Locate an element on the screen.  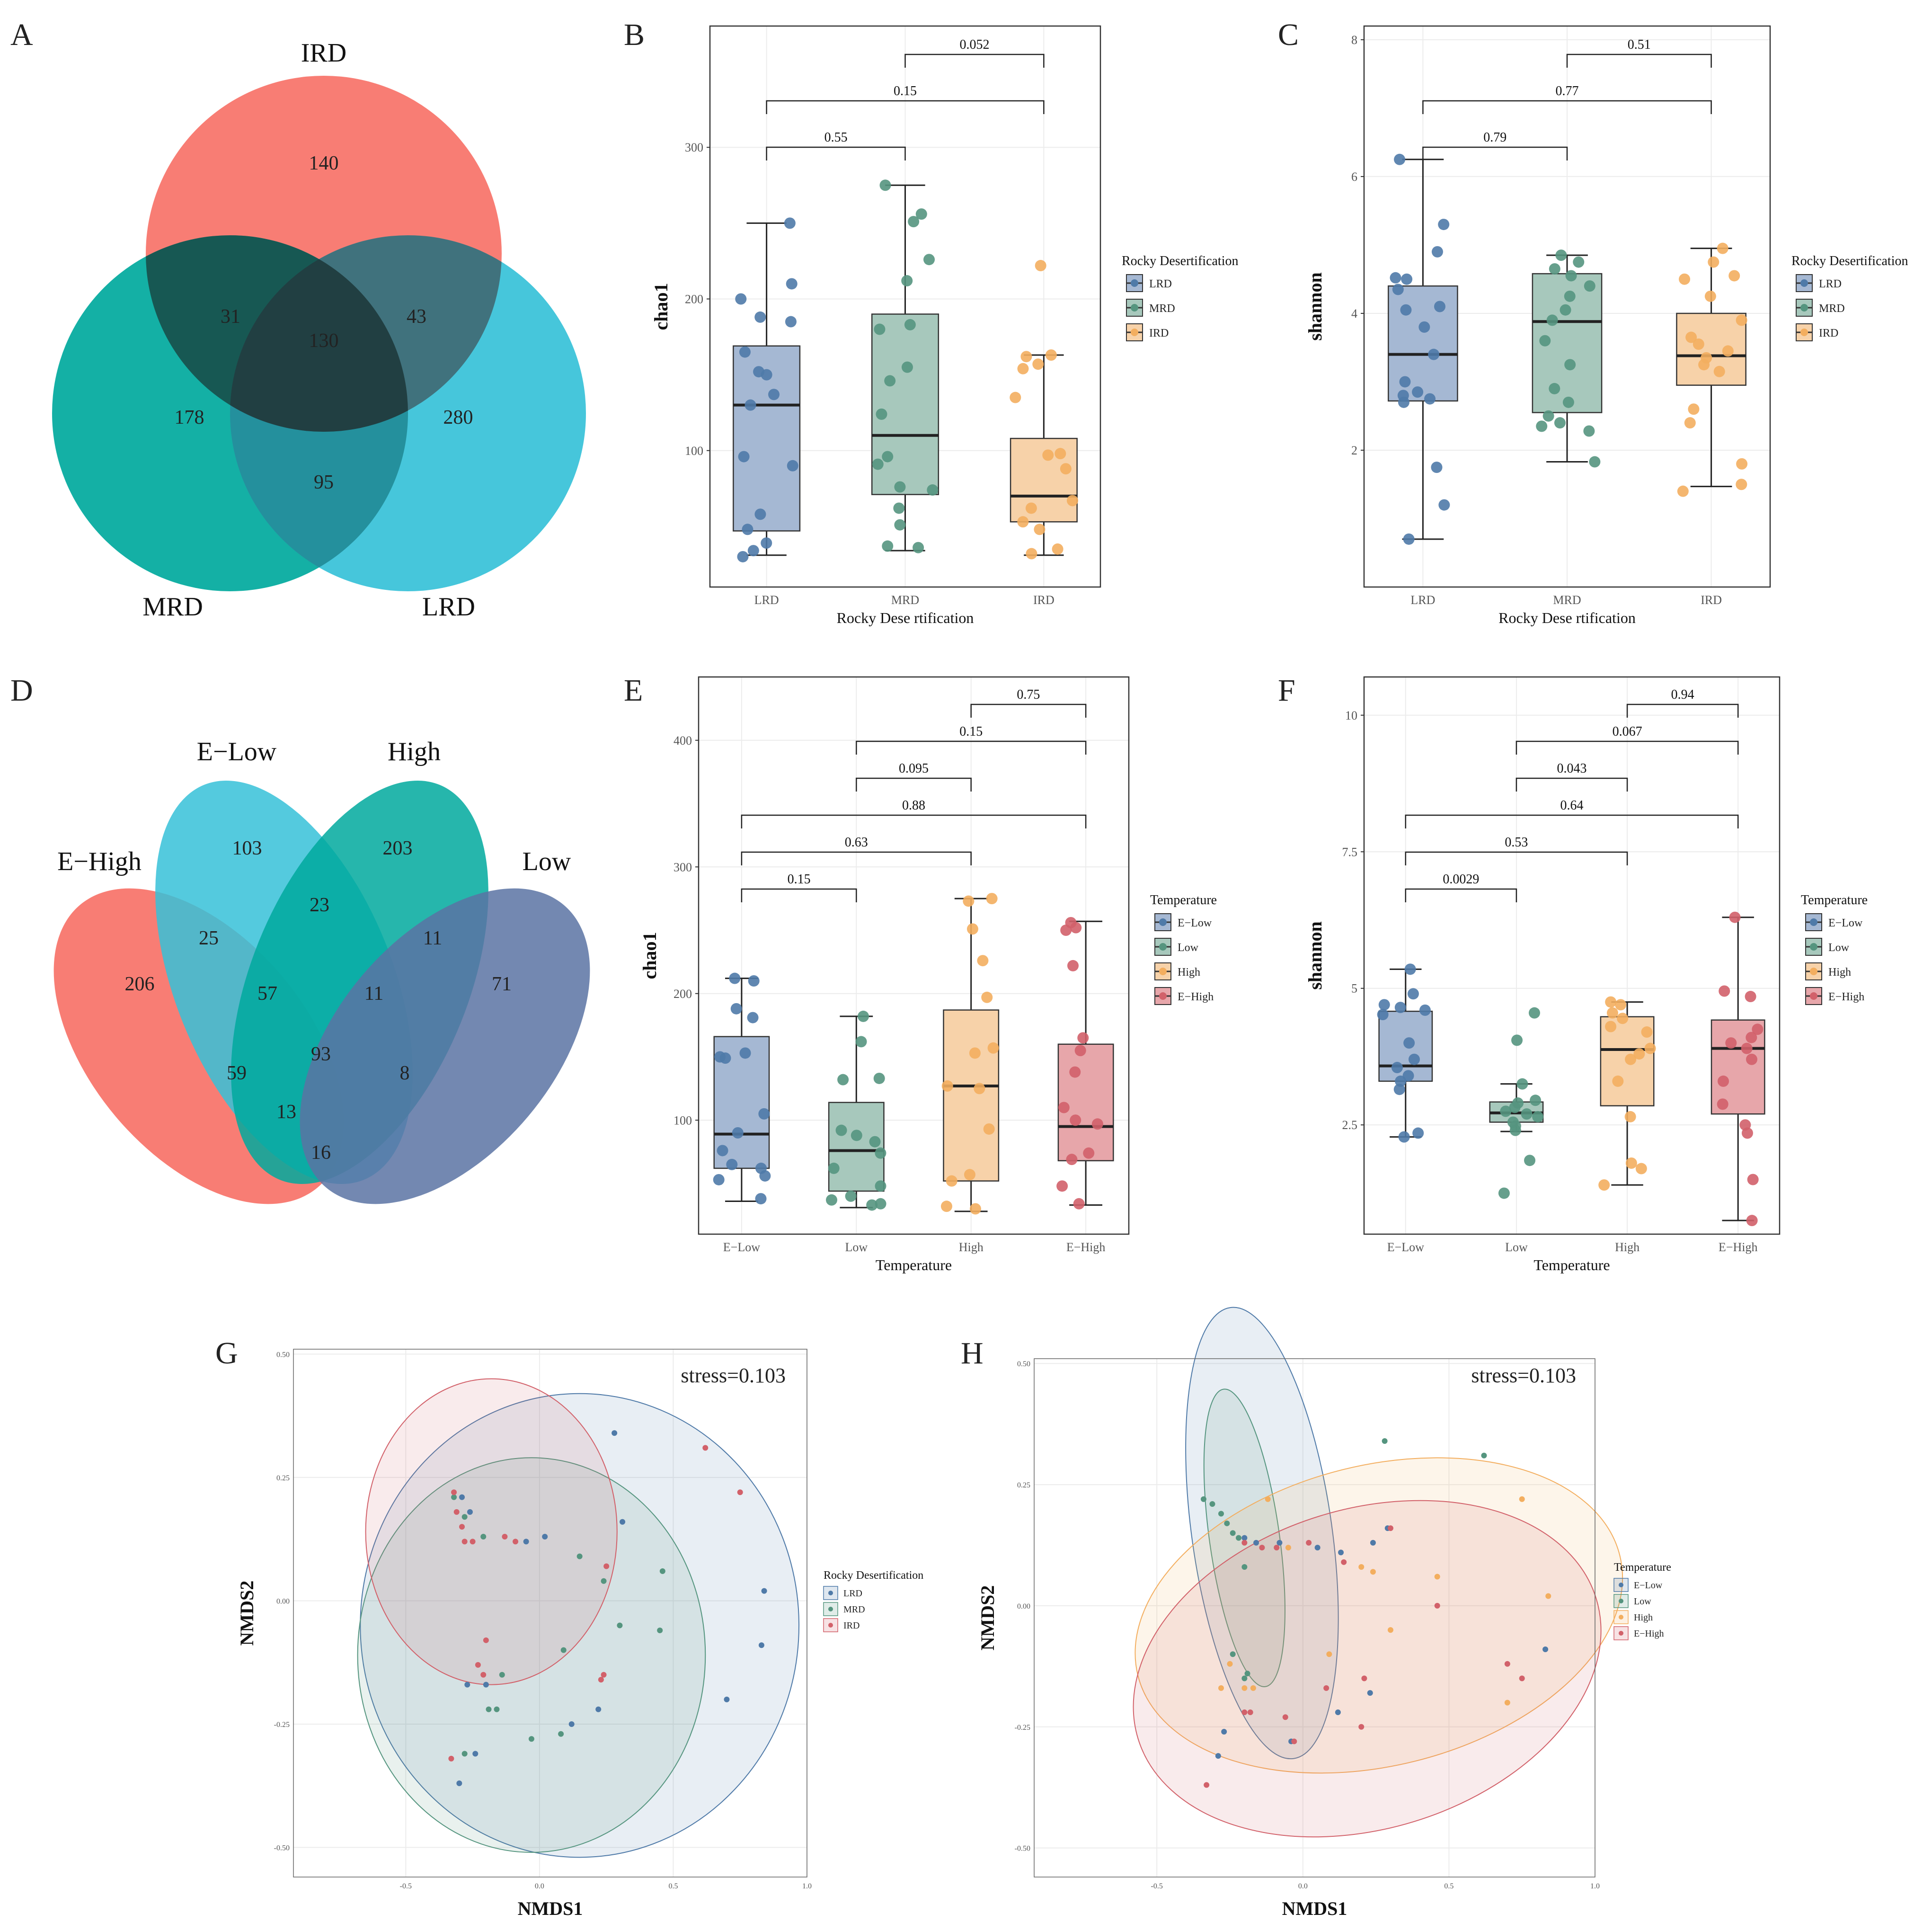
venn-d-label-high: High is located at coordinates (414, 751).